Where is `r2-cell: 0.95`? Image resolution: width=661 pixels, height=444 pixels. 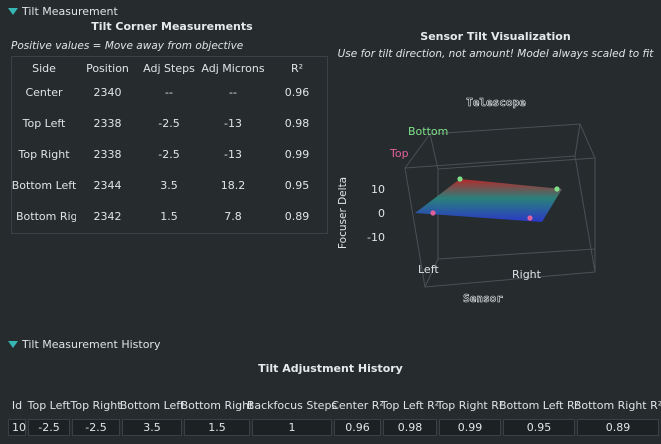 r2-cell: 0.95 is located at coordinates (297, 185).